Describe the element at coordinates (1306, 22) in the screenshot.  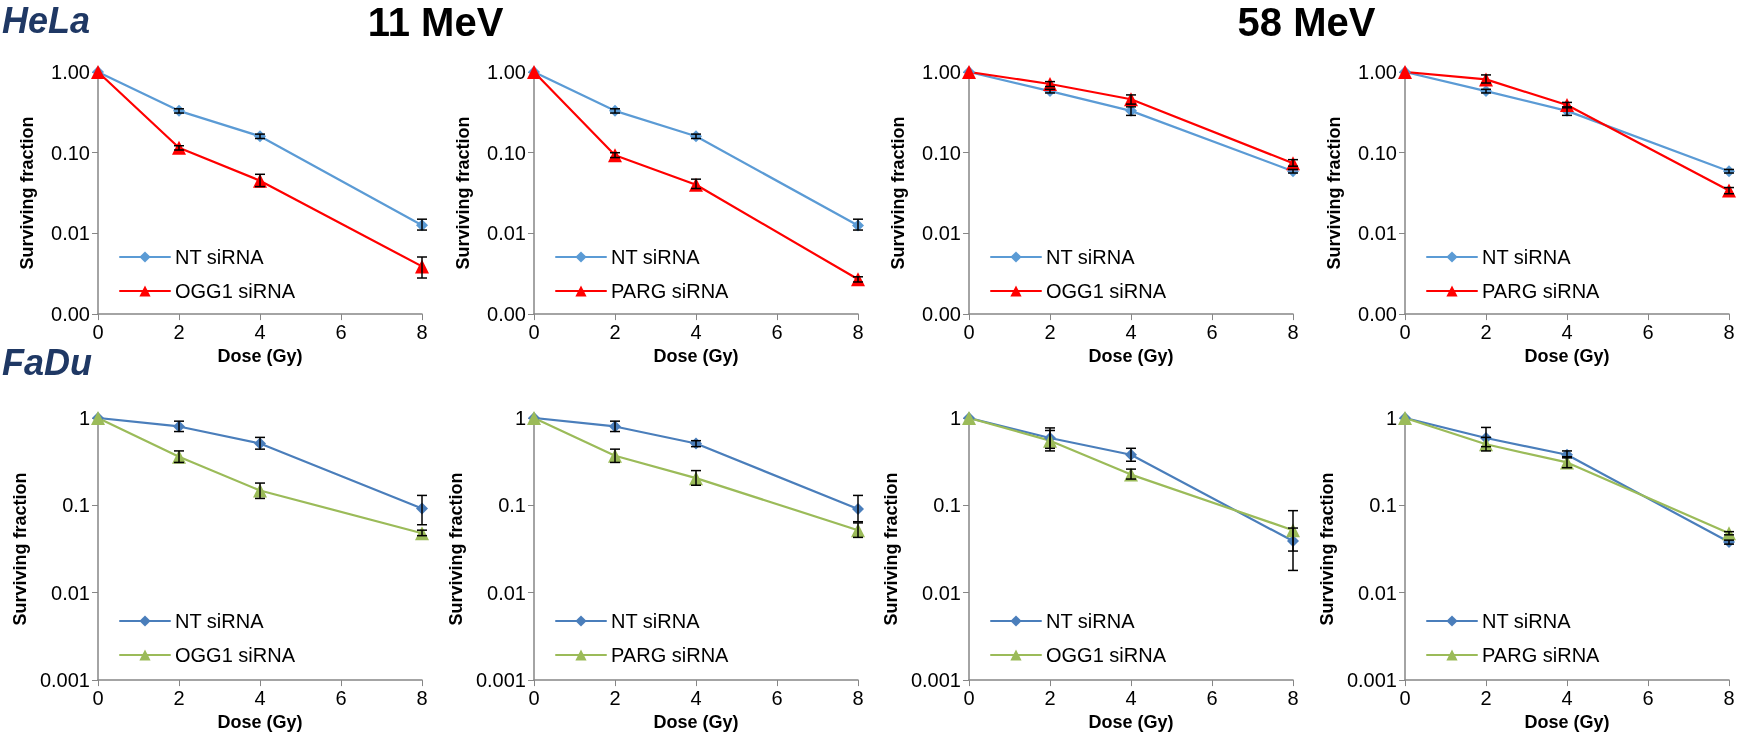
I see `chart-title: 58 MeV` at that location.